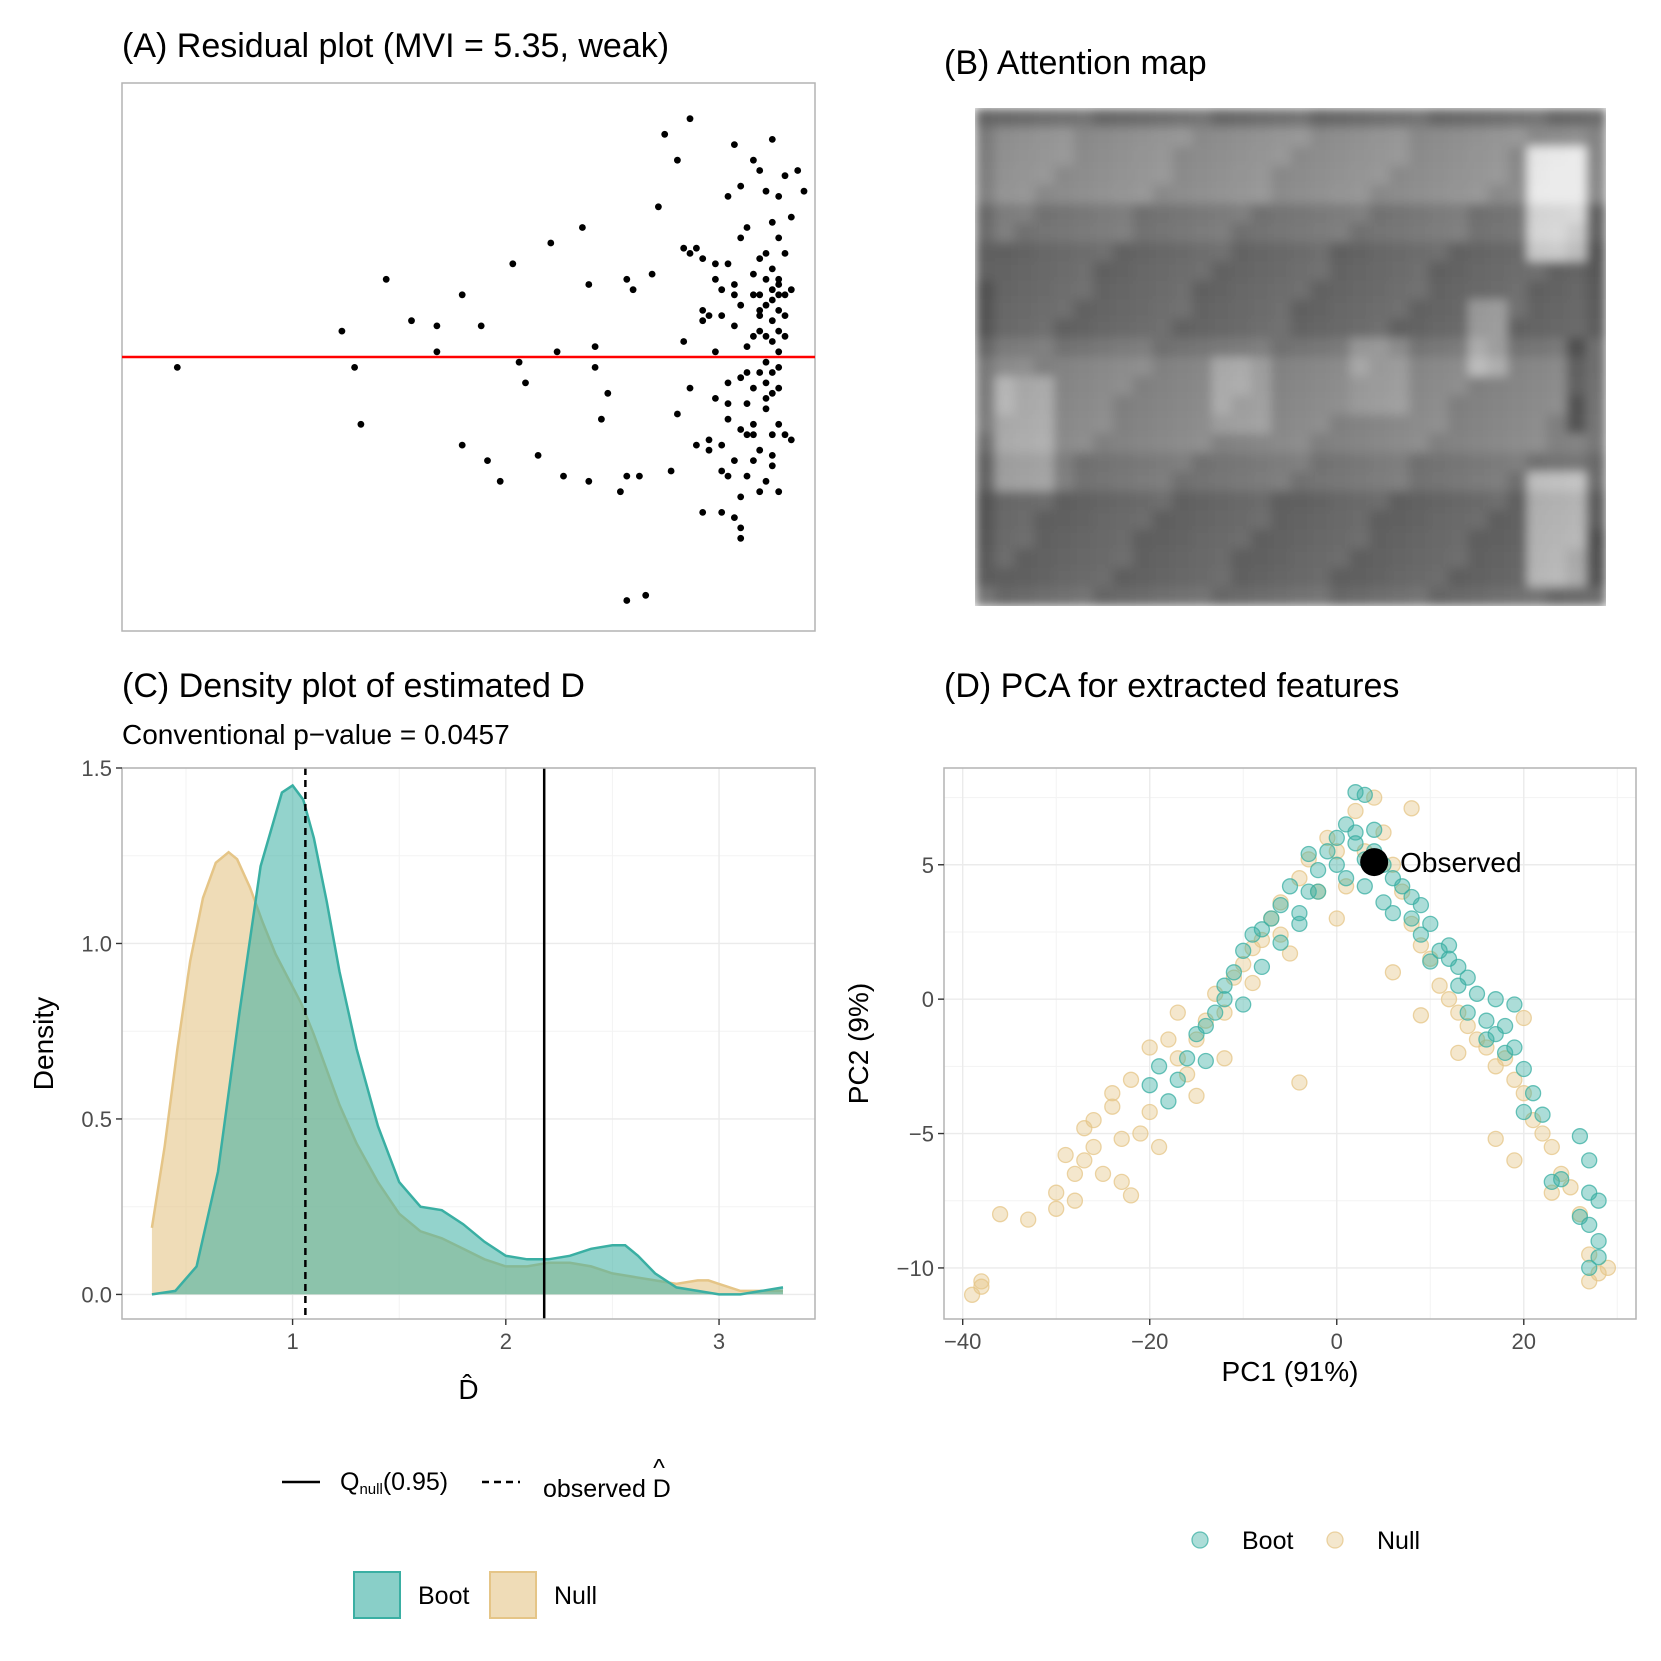 The image size is (1661, 1661). Describe the element at coordinates (928, 865) in the screenshot. I see `y-tick-label: 5` at that location.